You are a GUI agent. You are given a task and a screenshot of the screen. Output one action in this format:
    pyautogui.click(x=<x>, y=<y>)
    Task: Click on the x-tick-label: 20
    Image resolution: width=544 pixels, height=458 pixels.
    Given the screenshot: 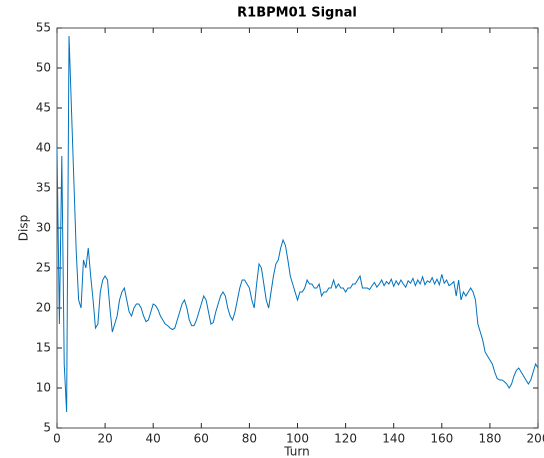 What is the action you would take?
    pyautogui.click(x=104, y=439)
    